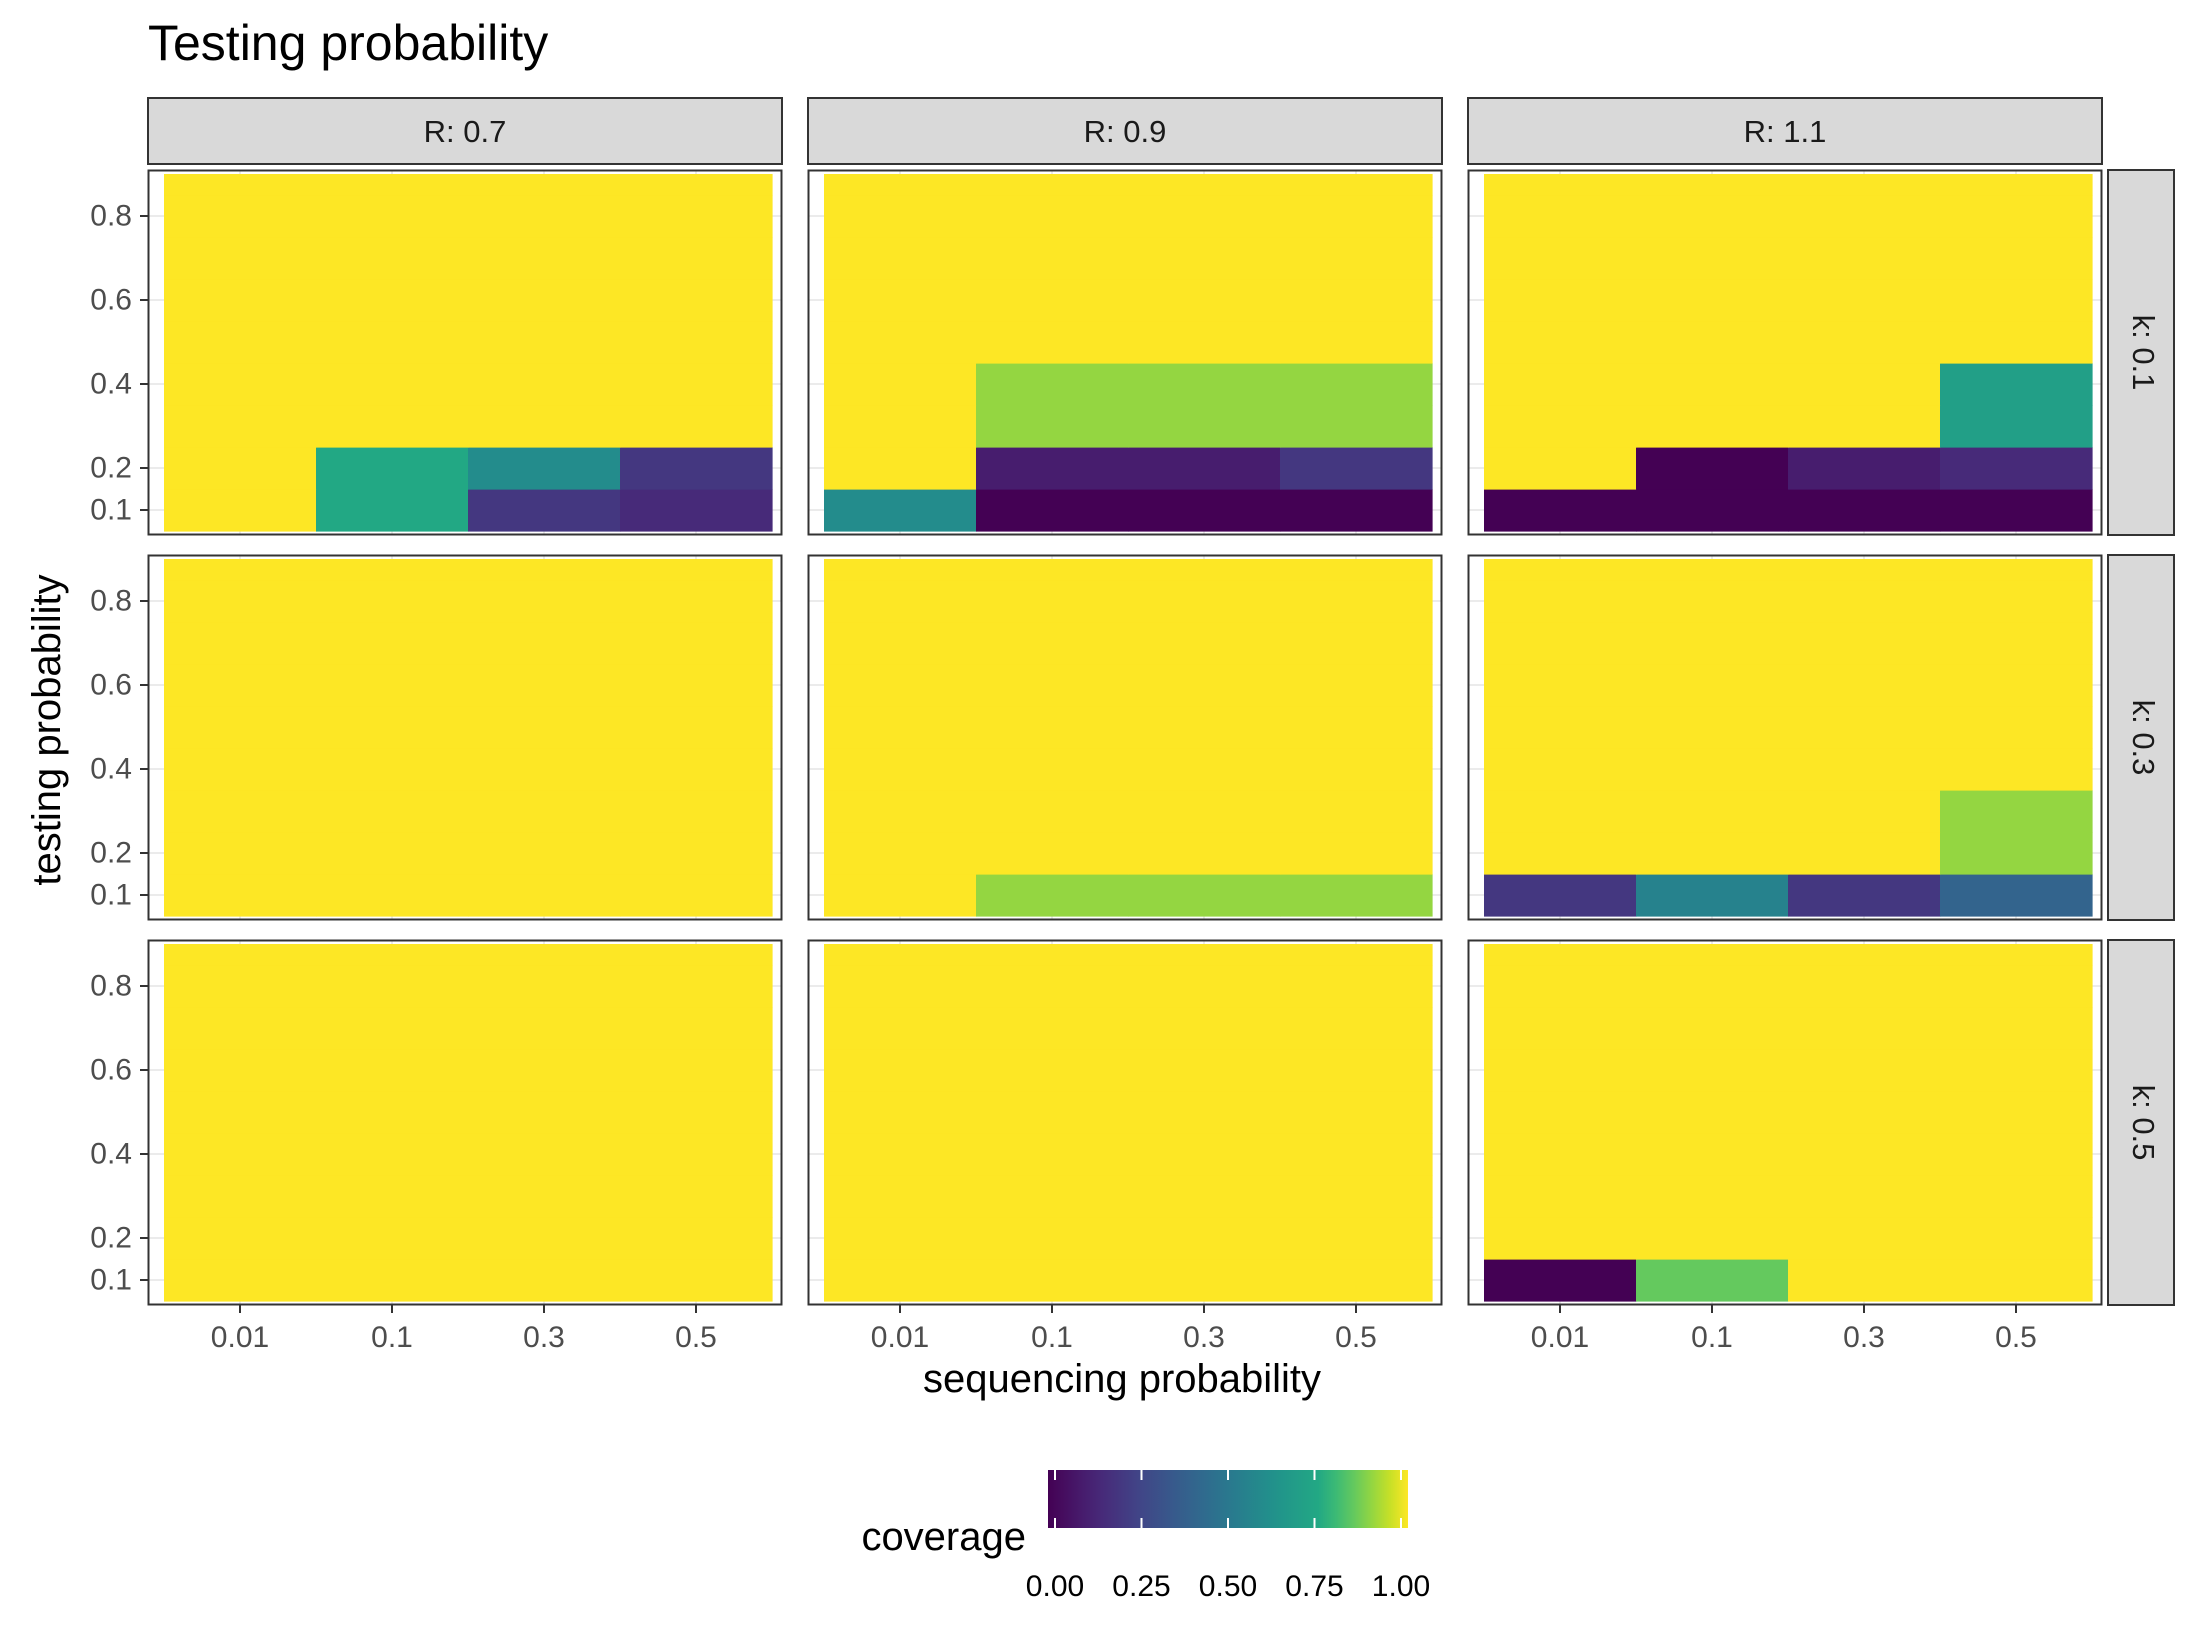 The height and width of the screenshot is (1642, 2190). I want to click on x-tick-label: 0.3, so click(544, 1337).